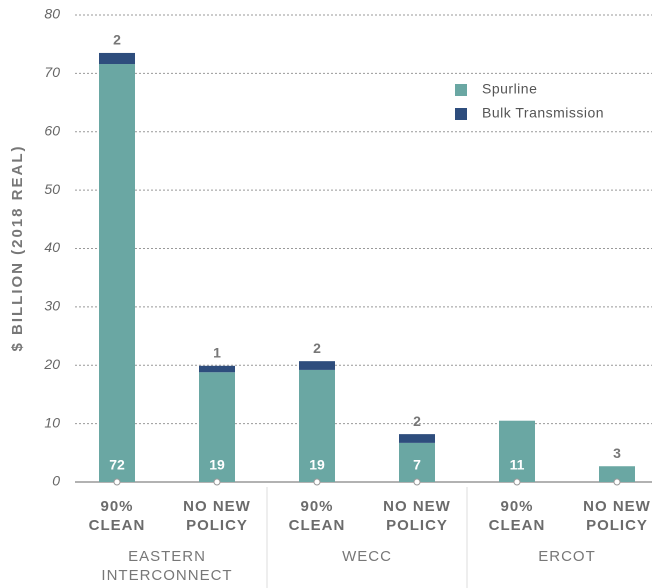 The width and height of the screenshot is (658, 588). Describe the element at coordinates (52, 306) in the screenshot. I see `y-tick-label: 30` at that location.